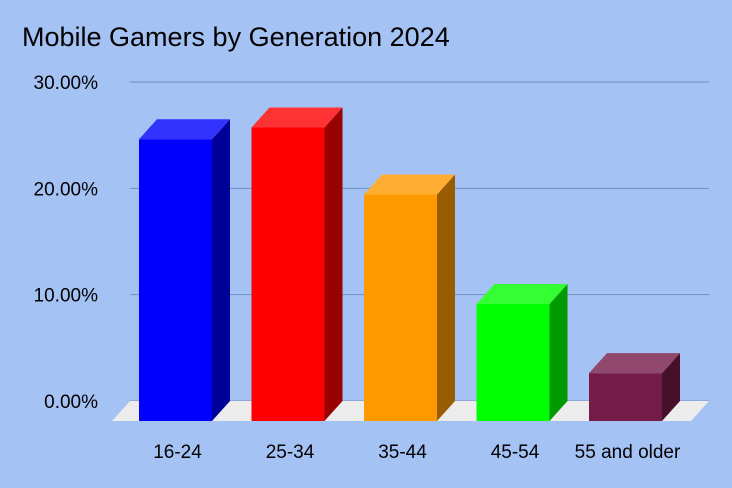 The image size is (732, 488). What do you see at coordinates (402, 452) in the screenshot?
I see `x-tick-label: 35-44` at bounding box center [402, 452].